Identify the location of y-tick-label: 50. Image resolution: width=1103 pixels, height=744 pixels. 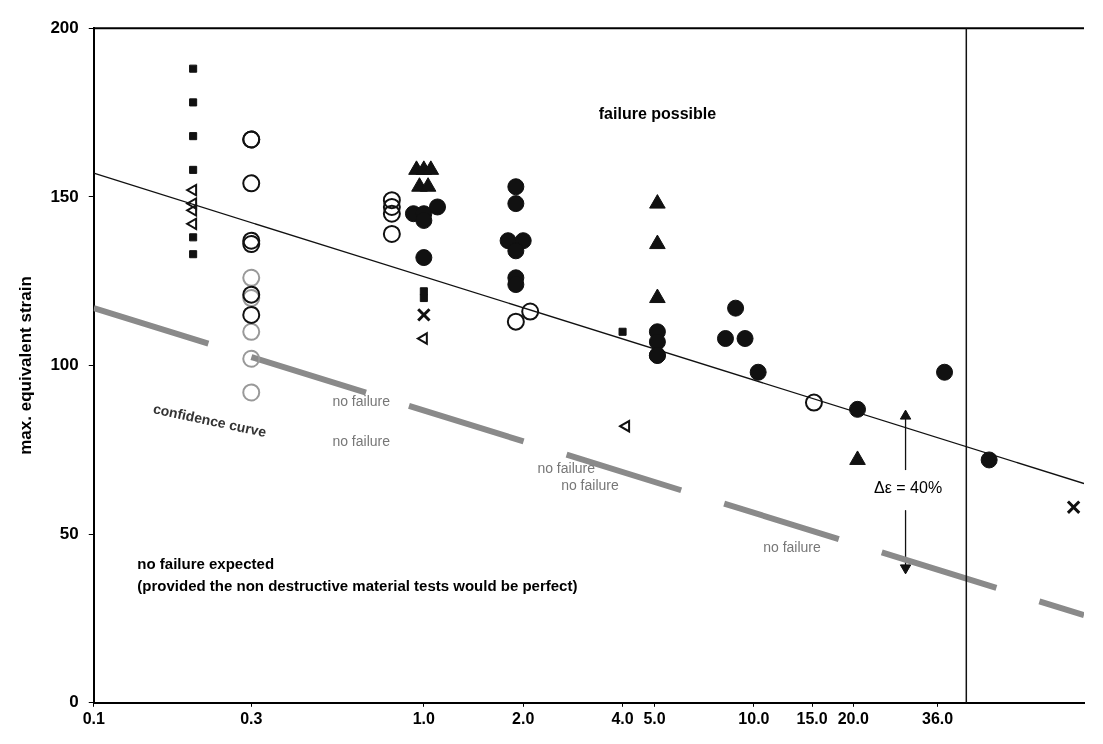
(69, 533).